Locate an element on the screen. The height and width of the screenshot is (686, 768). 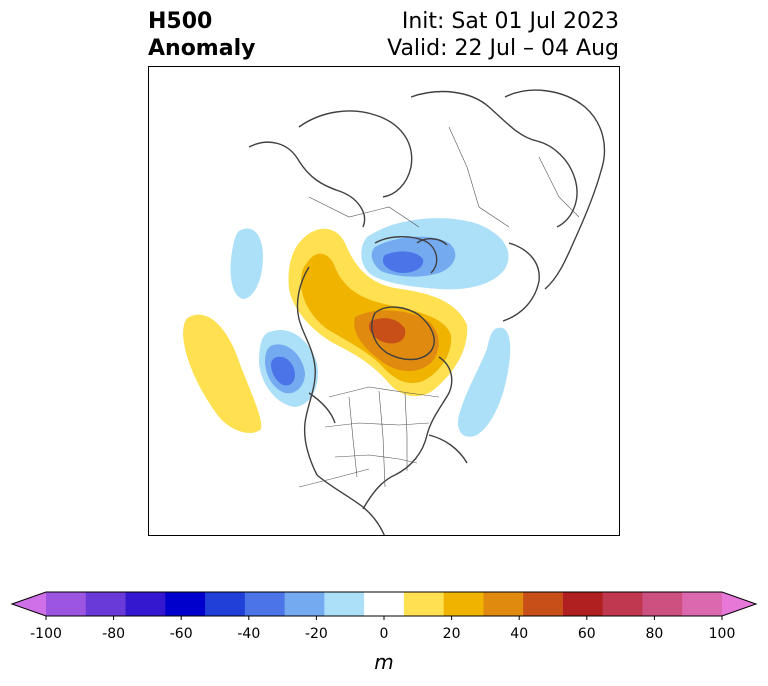
atlantic-negative-anomaly is located at coordinates (484, 382).